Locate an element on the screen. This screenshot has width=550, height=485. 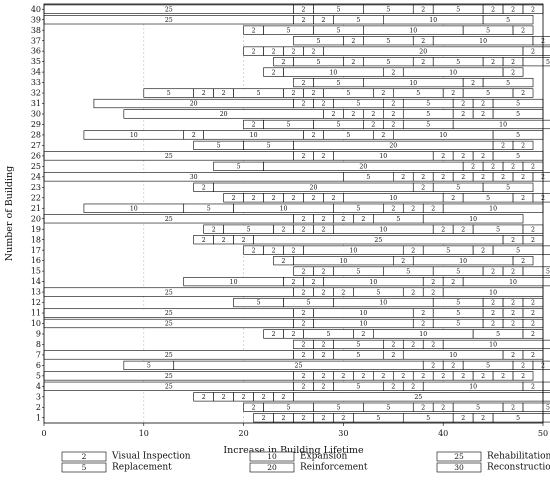
y-tick-label: 15 is located at coordinates (36, 271).